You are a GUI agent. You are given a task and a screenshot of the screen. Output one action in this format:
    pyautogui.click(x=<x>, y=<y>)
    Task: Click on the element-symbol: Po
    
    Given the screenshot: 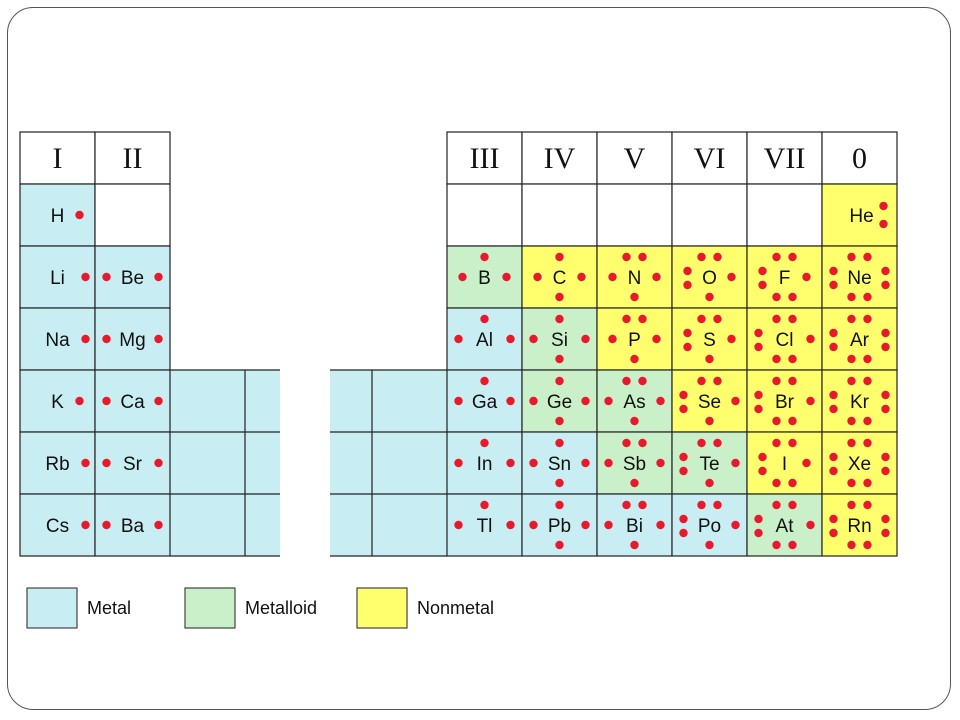 What is the action you would take?
    pyautogui.click(x=709, y=526)
    